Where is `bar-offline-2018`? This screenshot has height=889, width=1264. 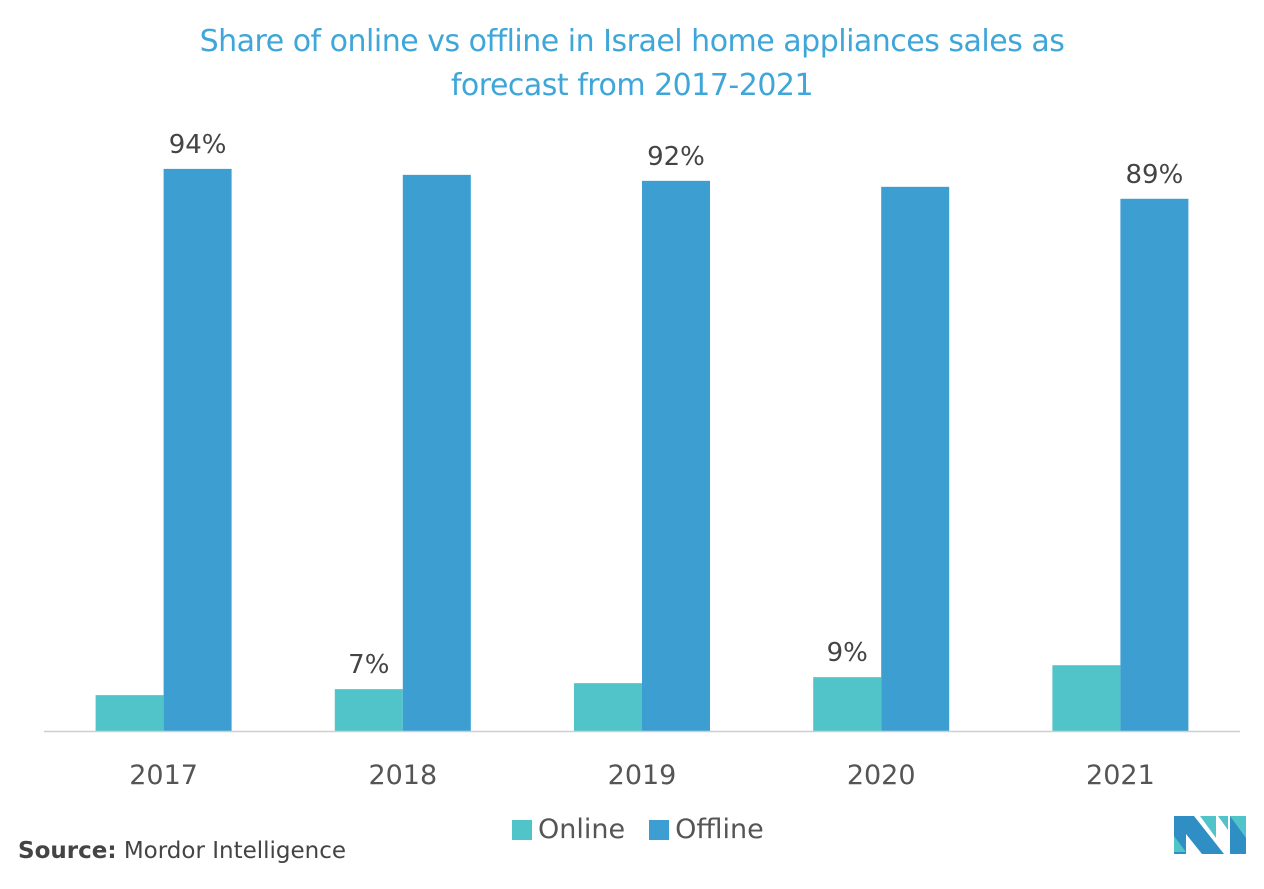 bar-offline-2018 is located at coordinates (436, 453).